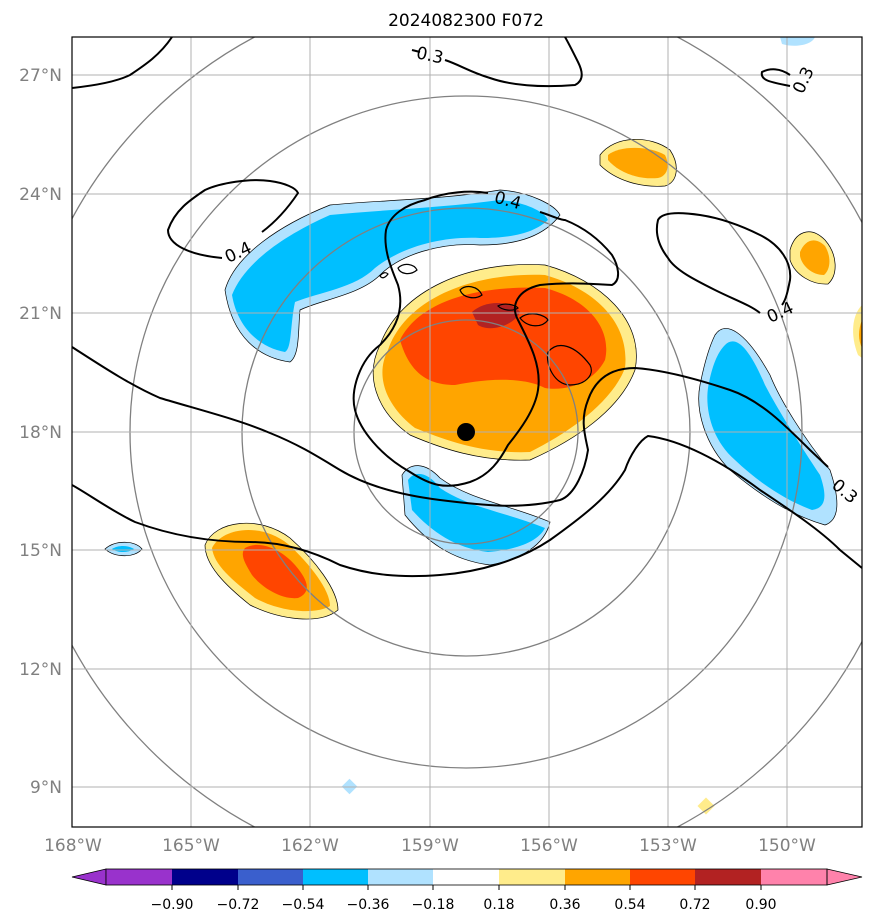 Image resolution: width=873 pixels, height=924 pixels. Describe the element at coordinates (122, 63) in the screenshot. I see `contour-top-left` at that location.